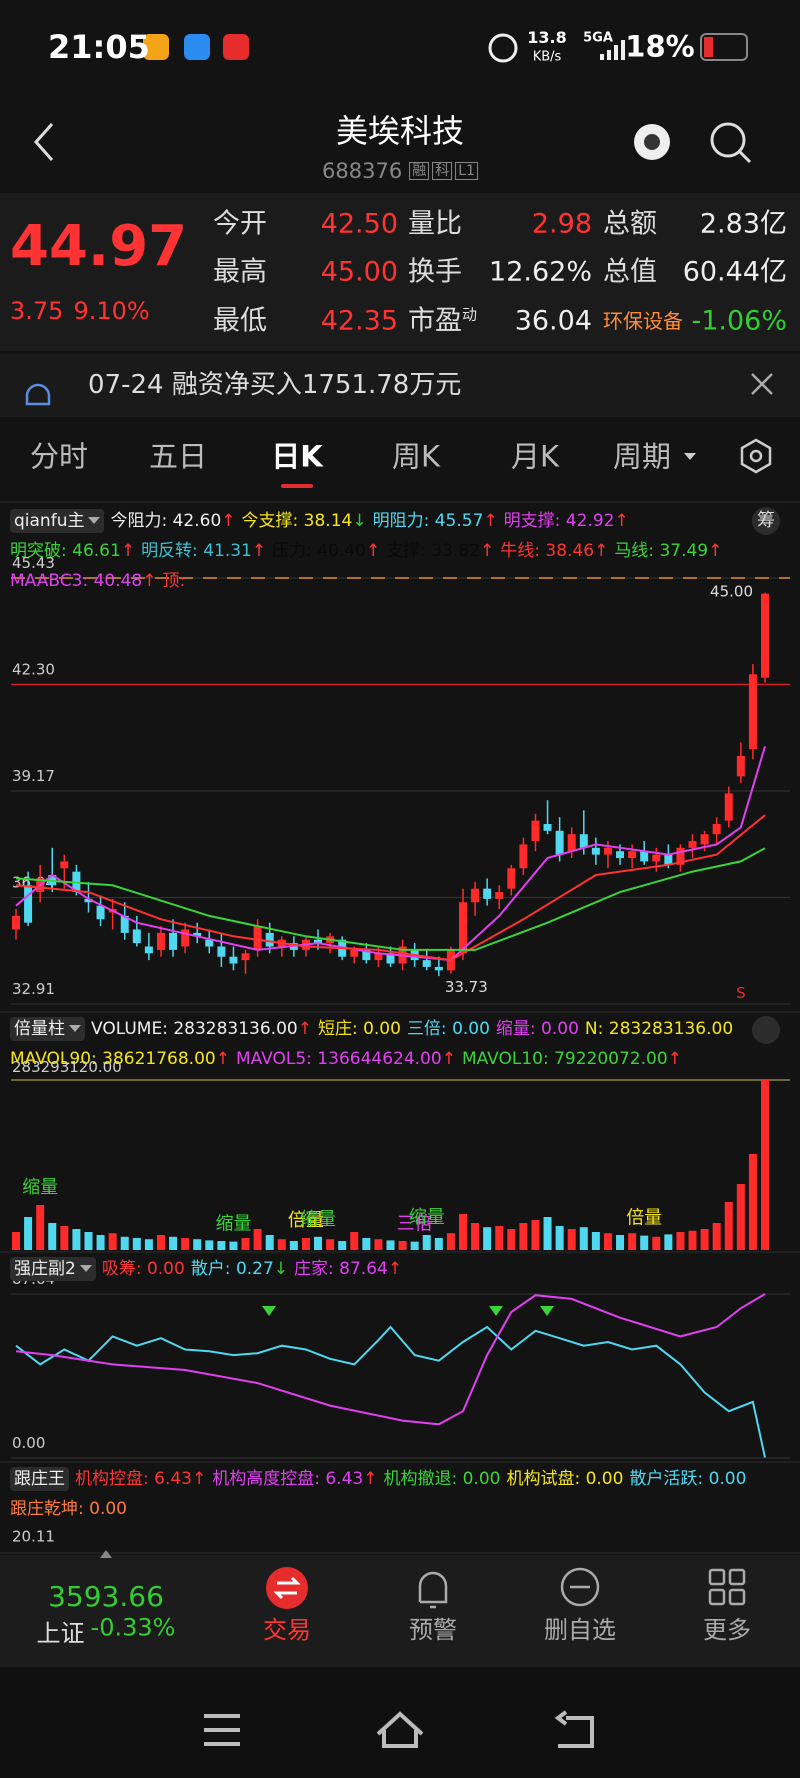  What do you see at coordinates (359, 272) in the screenshot?
I see `field-value: 45.00` at bounding box center [359, 272].